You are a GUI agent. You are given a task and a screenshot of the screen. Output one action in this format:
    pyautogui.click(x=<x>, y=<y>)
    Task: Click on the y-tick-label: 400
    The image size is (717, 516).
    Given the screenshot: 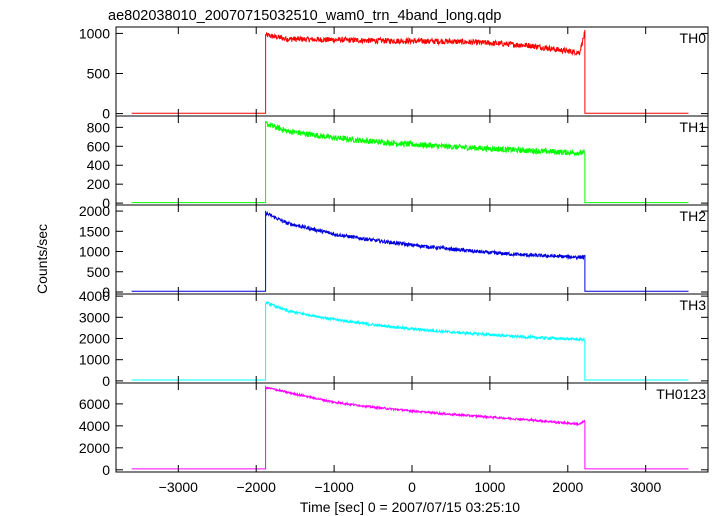 What is the action you would take?
    pyautogui.click(x=99, y=165)
    